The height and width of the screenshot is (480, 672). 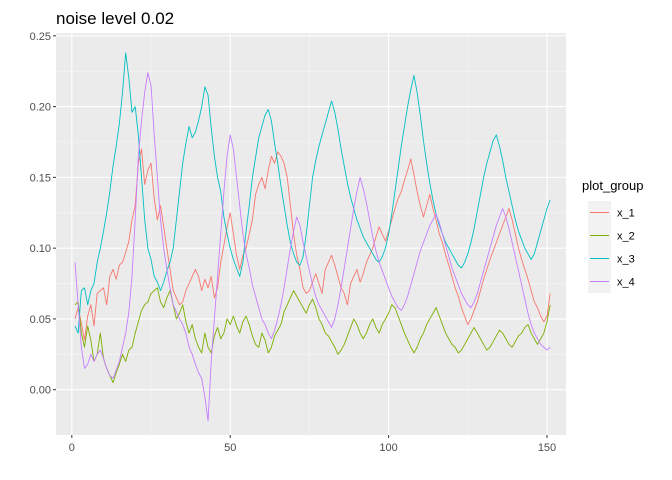 I want to click on y-tick-label: 0.15, so click(x=40, y=178).